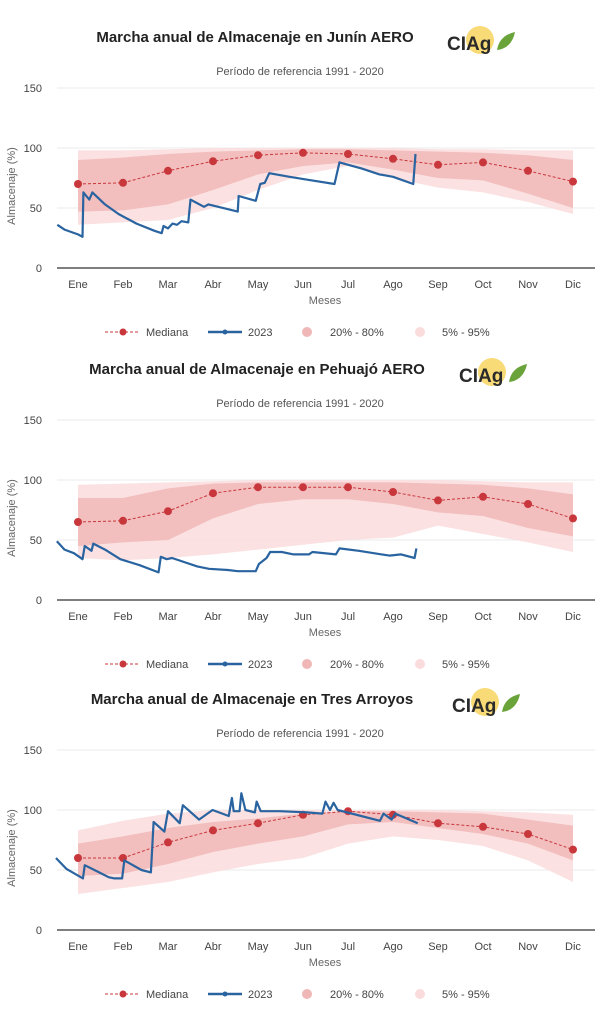  I want to click on chart-title: Marcha anual de Almacenaje en Junín AERO, so click(255, 37).